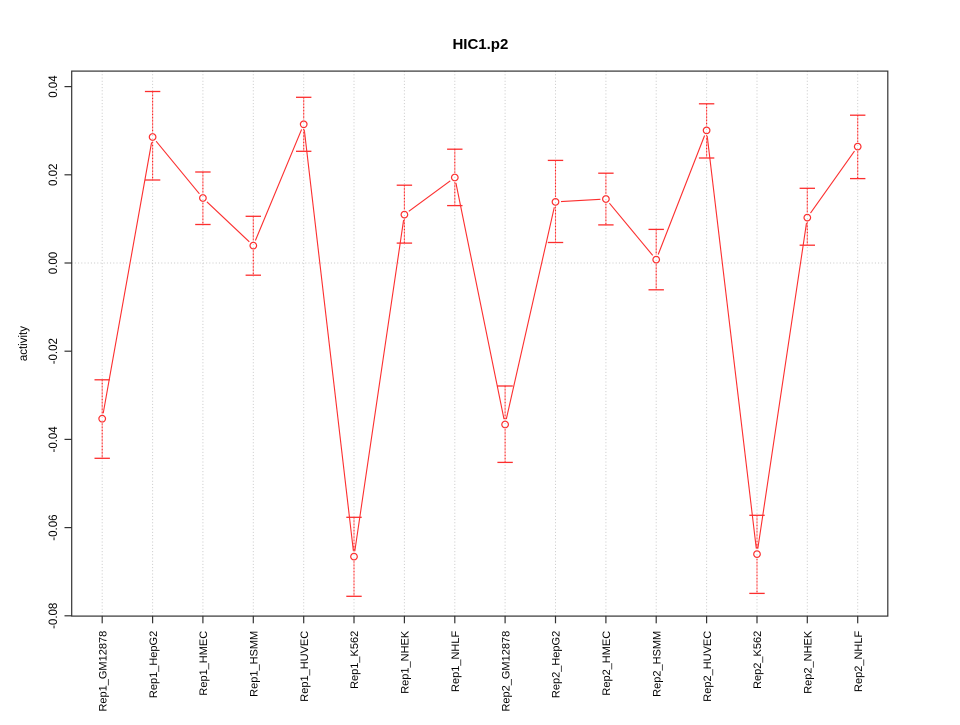 The image size is (960, 725). I want to click on svg-text: -0.08, so click(54, 616).